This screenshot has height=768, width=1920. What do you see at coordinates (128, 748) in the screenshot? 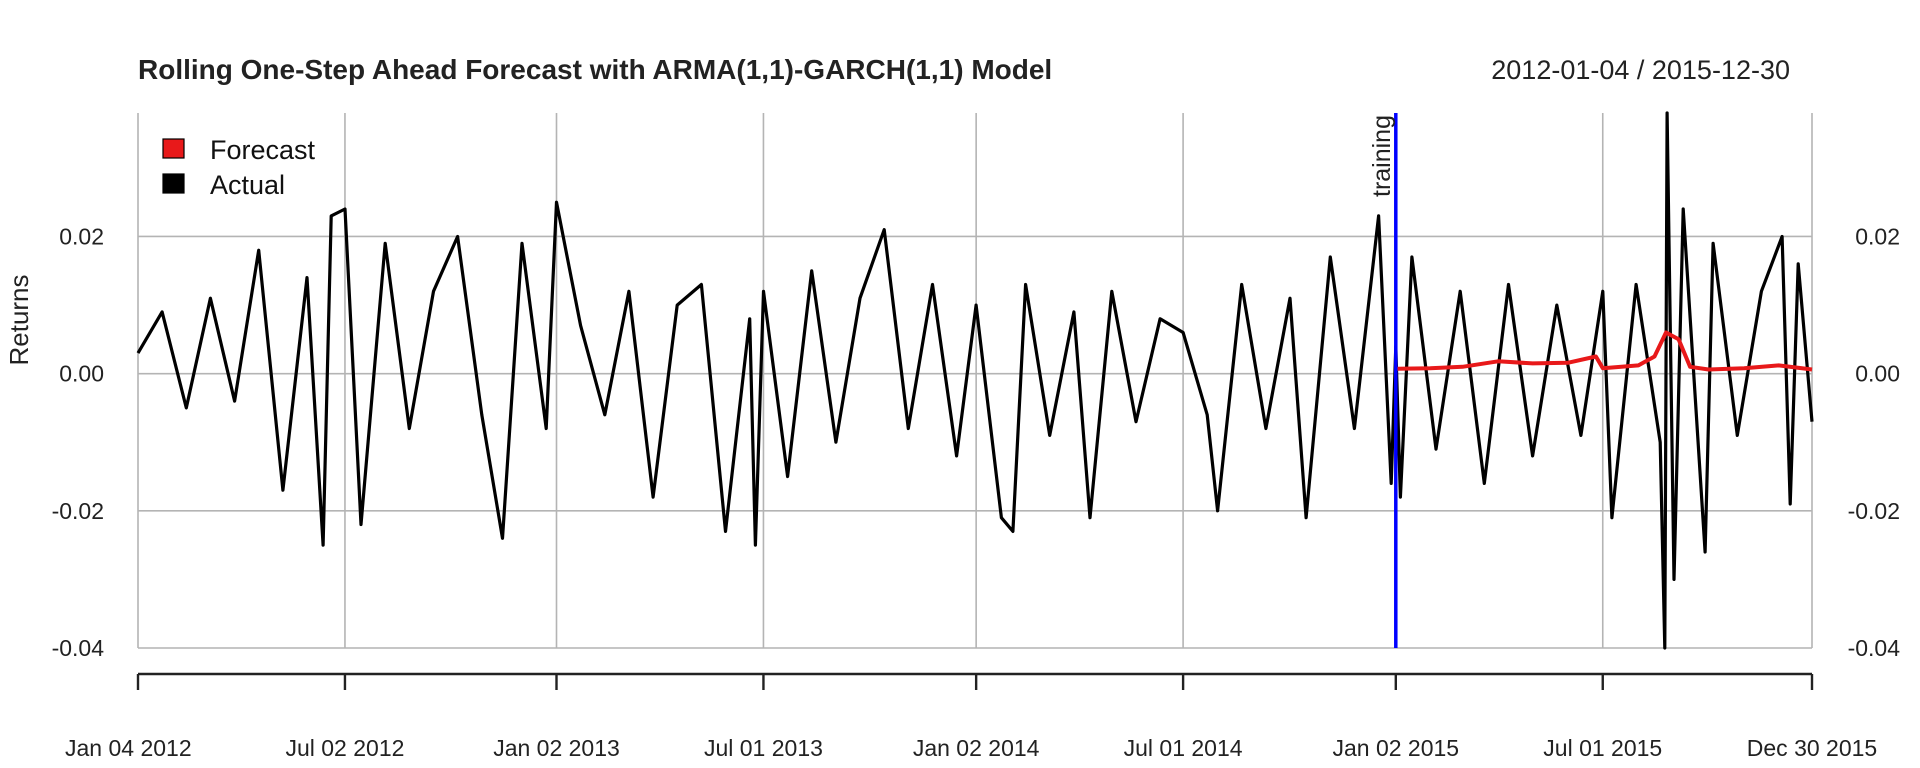
I see `x-tick-label: Jan 04 2012` at bounding box center [128, 748].